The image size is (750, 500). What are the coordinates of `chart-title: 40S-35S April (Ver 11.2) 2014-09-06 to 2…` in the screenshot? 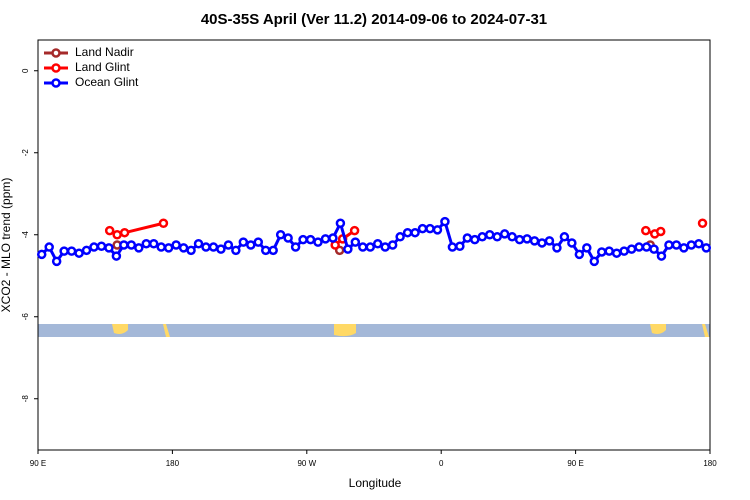 It's located at (374, 19).